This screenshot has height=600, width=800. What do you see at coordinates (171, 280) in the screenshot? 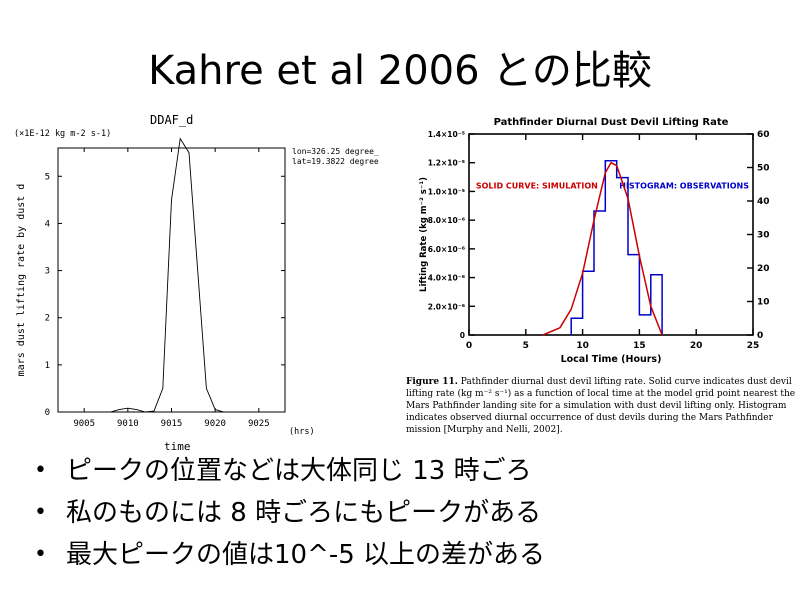
I see `plot-frame` at bounding box center [171, 280].